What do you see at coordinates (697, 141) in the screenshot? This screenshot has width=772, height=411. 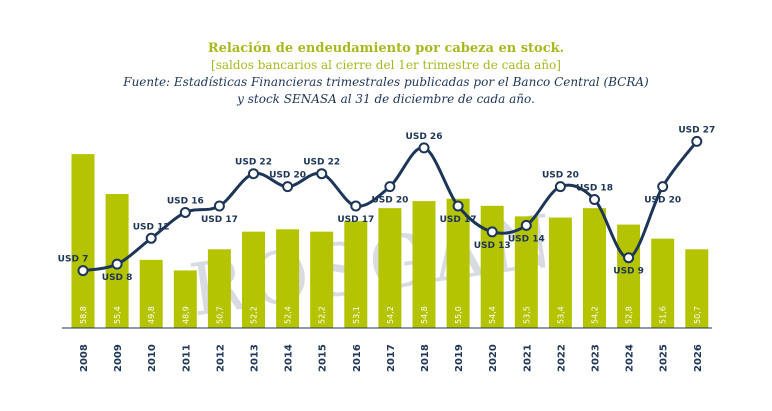 I see `usd-point-2026` at bounding box center [697, 141].